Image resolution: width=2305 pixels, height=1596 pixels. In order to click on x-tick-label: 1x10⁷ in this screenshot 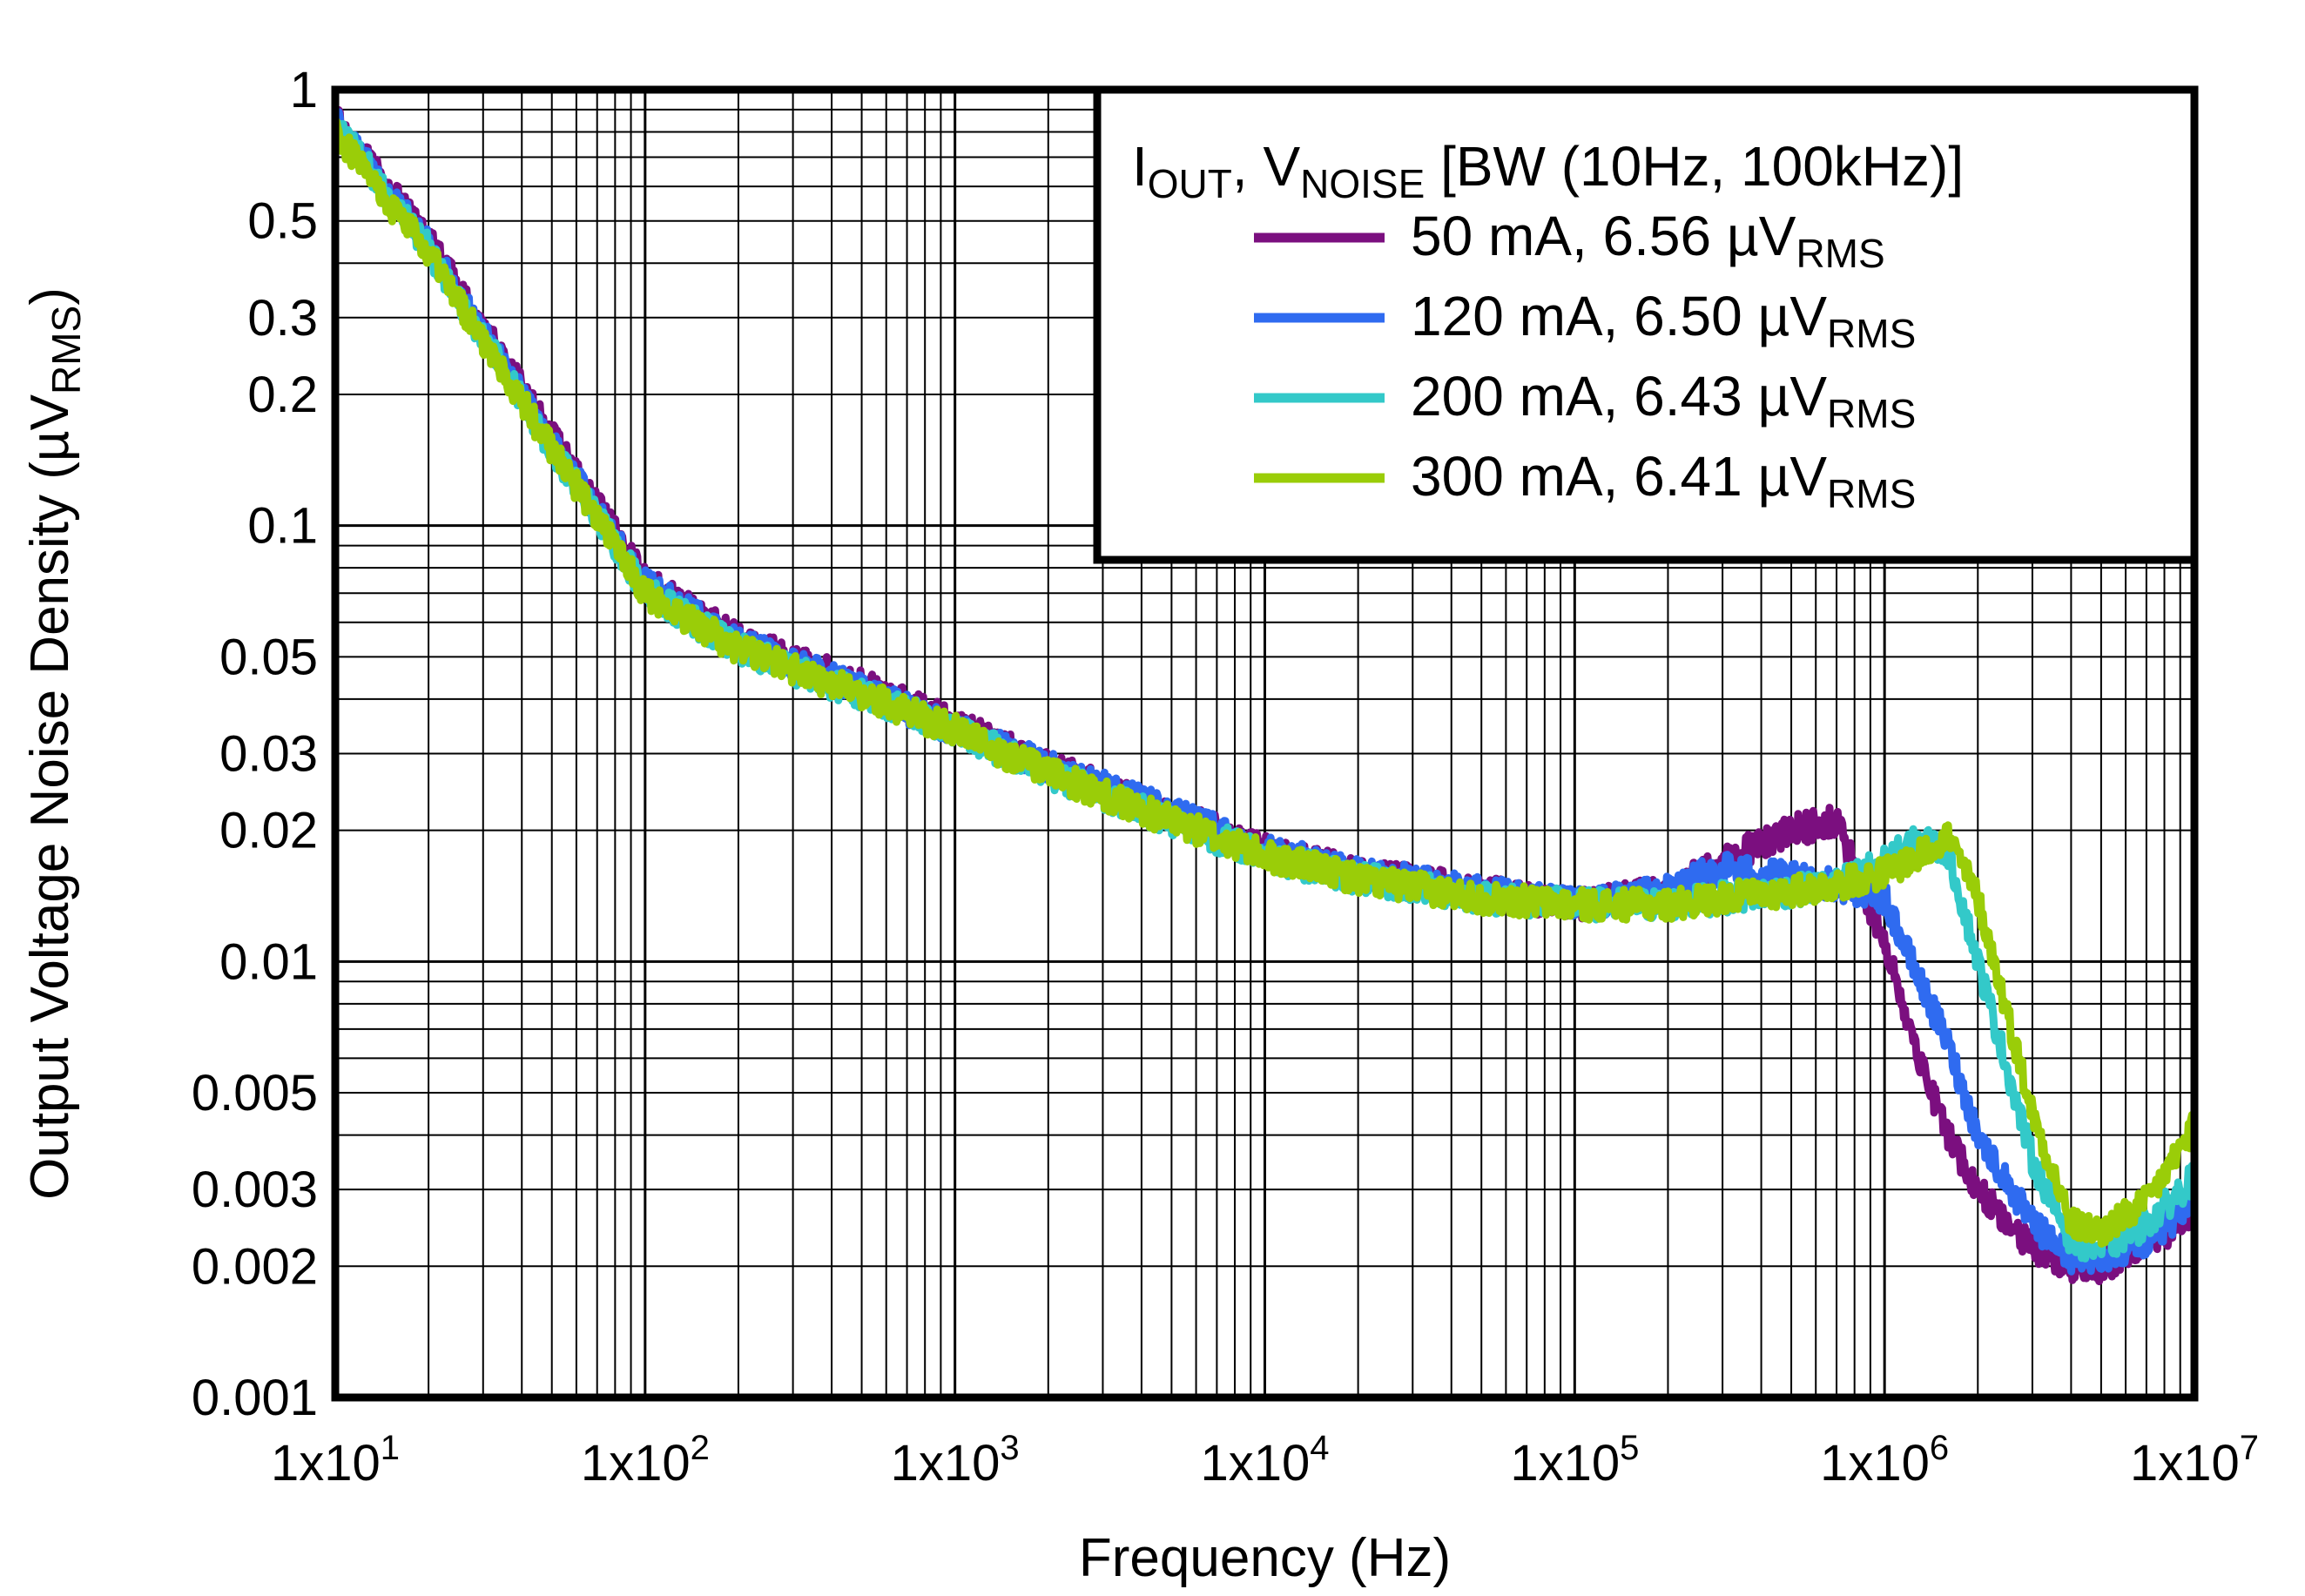, I will do `click(2194, 1460)`.